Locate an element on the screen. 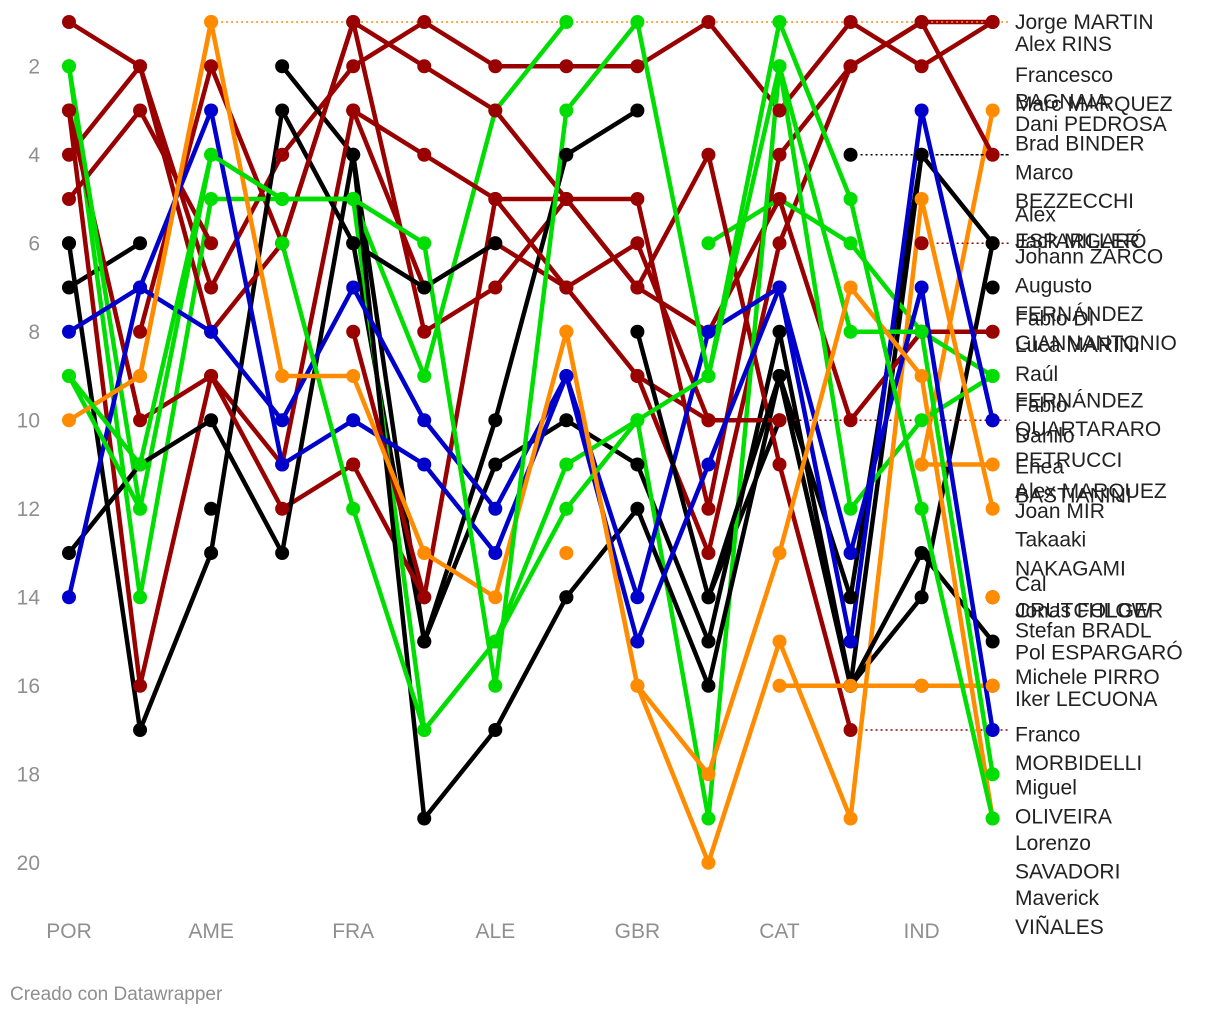  x-tick-label: AME is located at coordinates (211, 931).